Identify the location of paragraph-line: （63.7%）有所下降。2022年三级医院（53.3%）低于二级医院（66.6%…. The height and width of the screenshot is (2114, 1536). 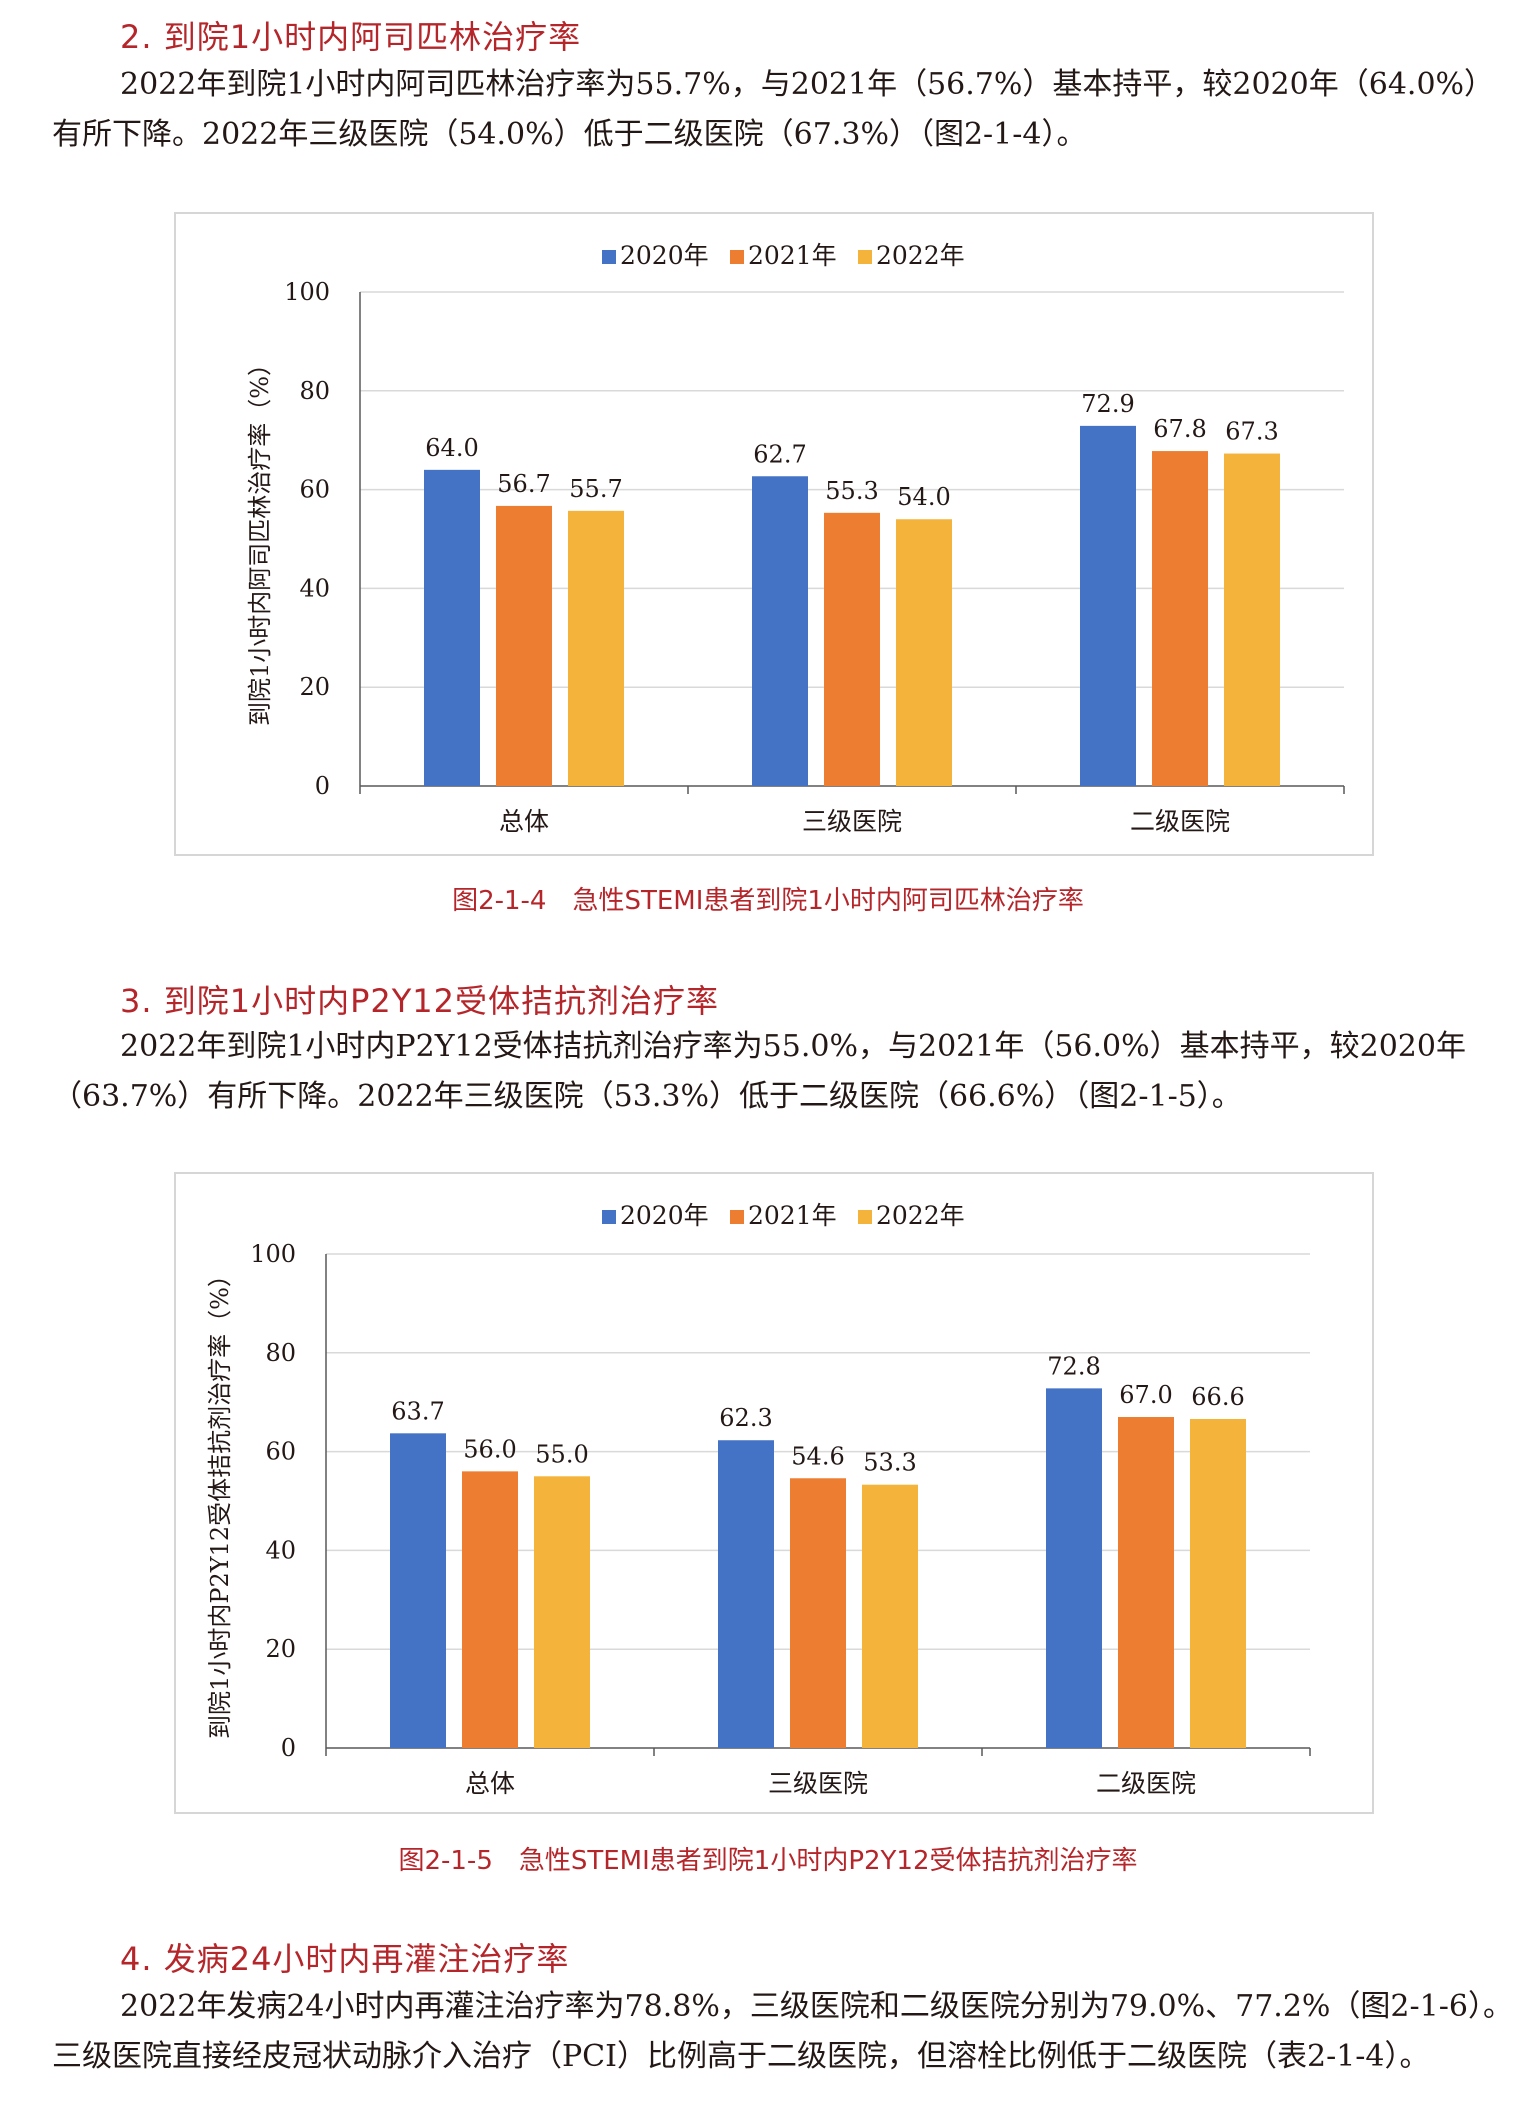
(647, 1096).